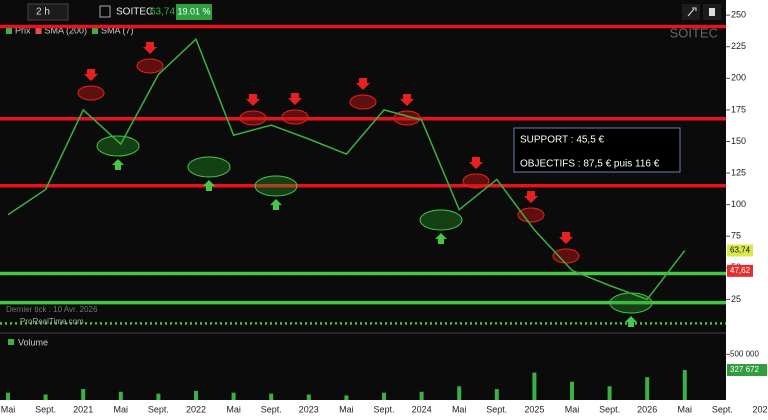 The height and width of the screenshot is (420, 768). I want to click on annotation-text: OBJECTIFS : 87,5 € puis 116 €, so click(590, 164).